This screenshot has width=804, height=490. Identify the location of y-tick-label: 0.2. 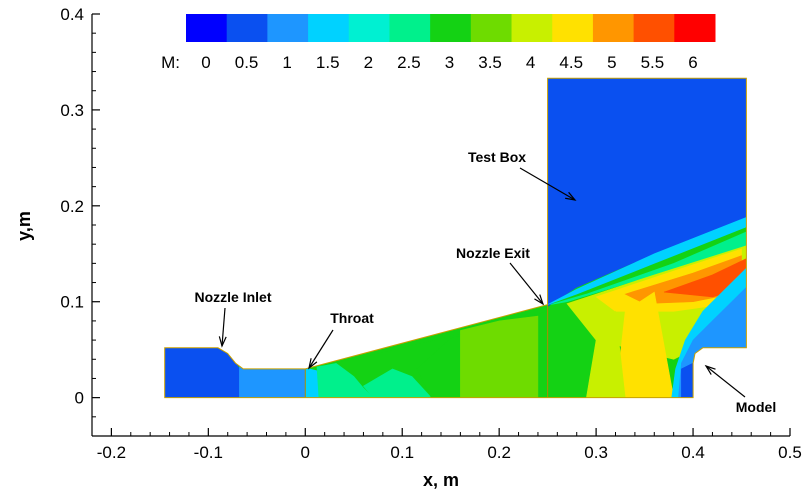
(72, 206).